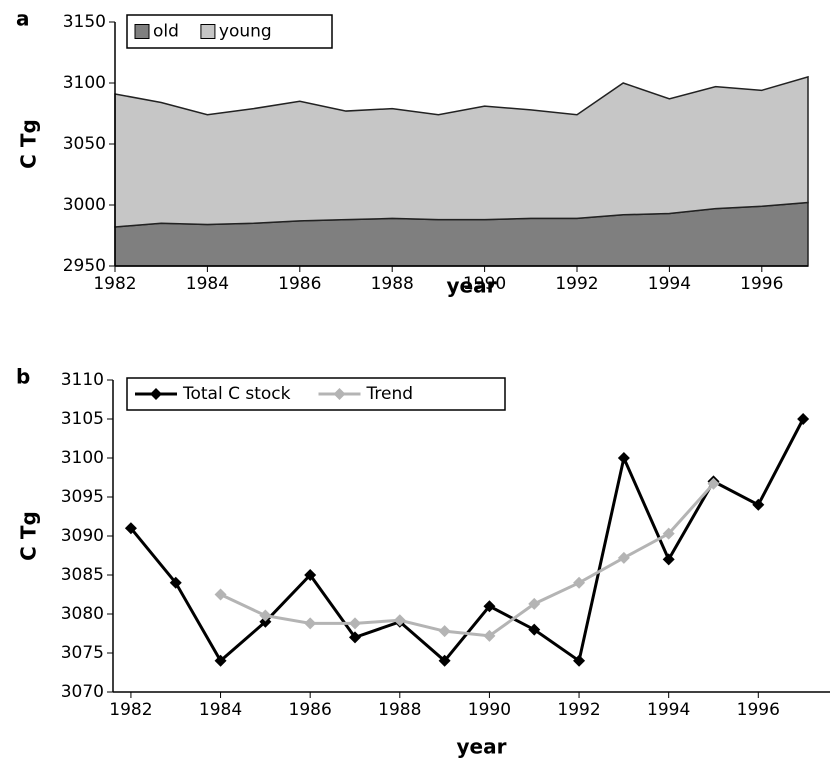 This screenshot has width=839, height=760. Describe the element at coordinates (82, 536) in the screenshot. I see `y-tick-label: 3090` at that location.